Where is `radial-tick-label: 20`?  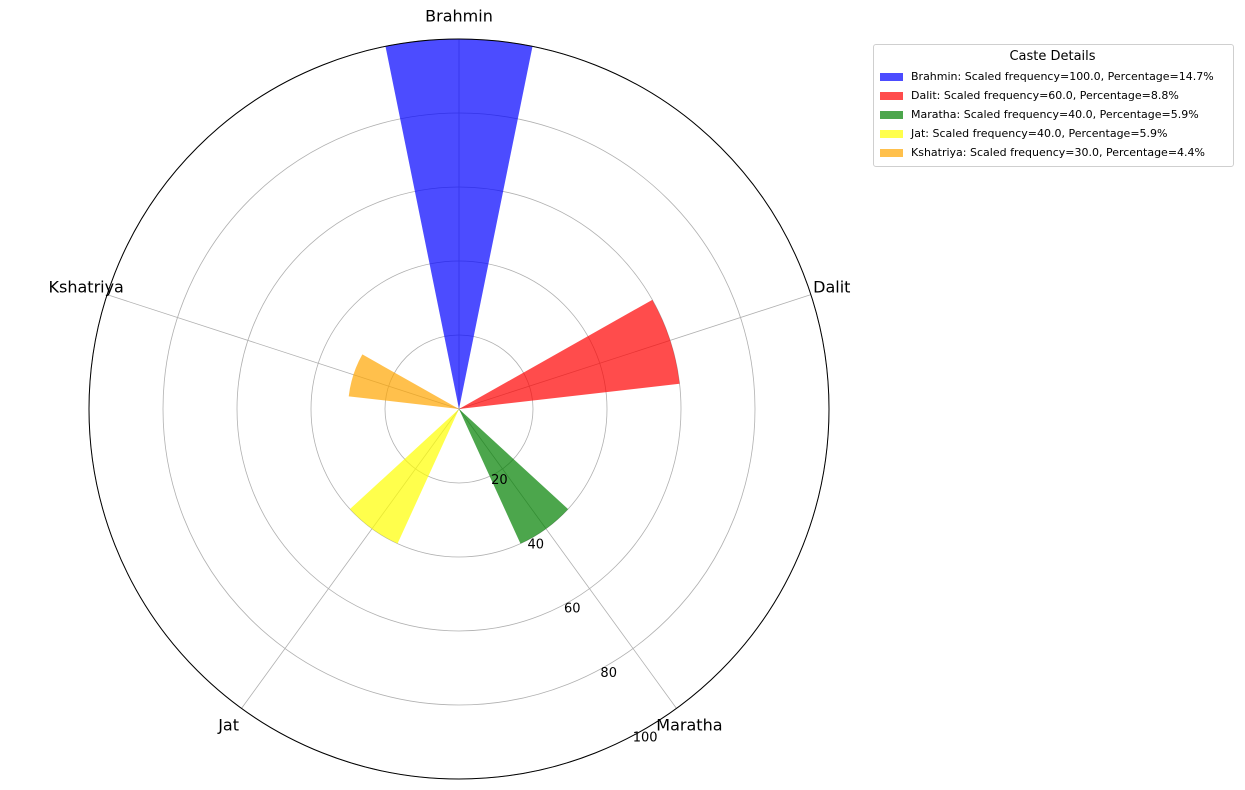
radial-tick-label: 20 is located at coordinates (499, 480).